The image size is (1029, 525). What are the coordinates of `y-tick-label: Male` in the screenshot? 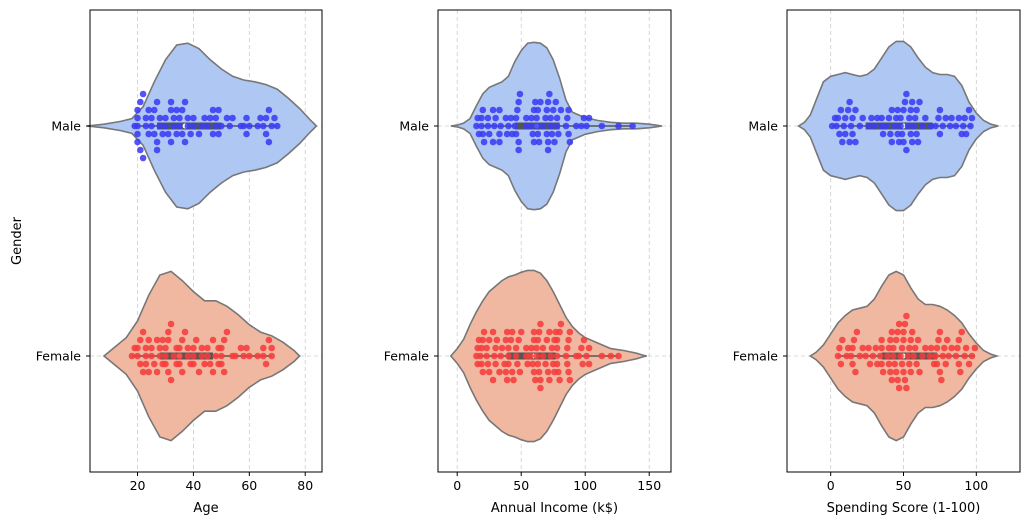 It's located at (763, 126).